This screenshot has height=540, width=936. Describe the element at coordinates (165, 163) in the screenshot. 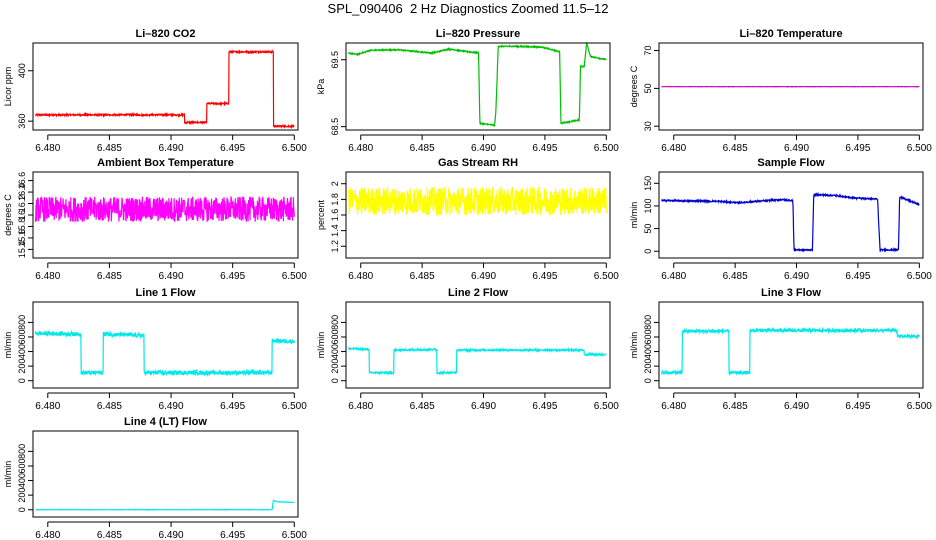

I see `chart-title: Ambient Box Temperature` at that location.